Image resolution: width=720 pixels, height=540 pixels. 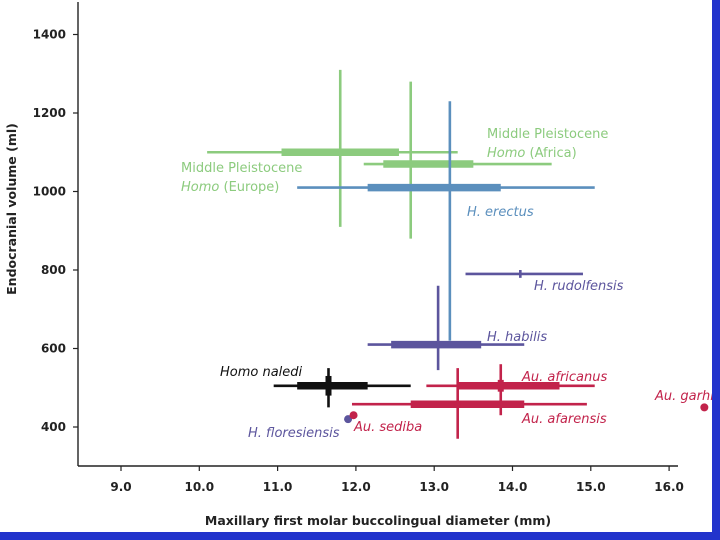 I want to click on x-tick-label: 9.0, so click(x=120, y=487).